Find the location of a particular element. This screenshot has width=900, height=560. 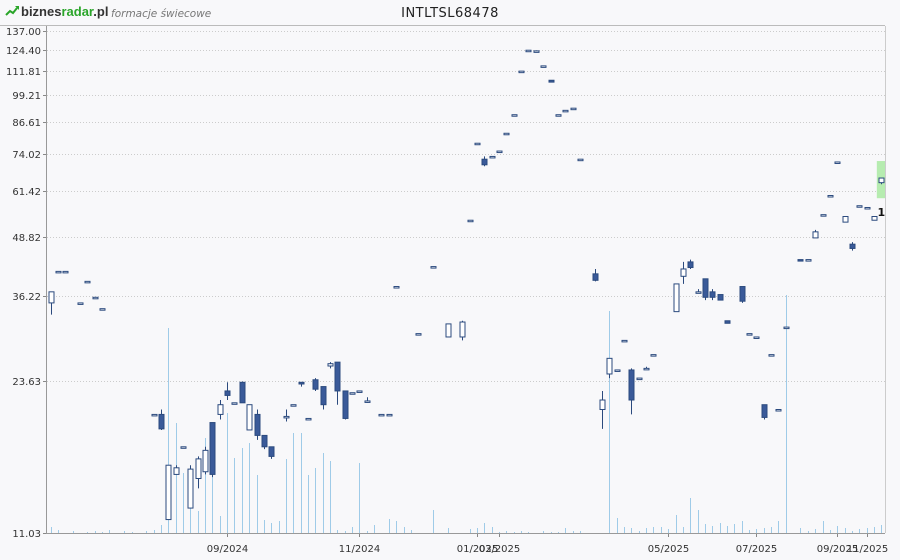

x-tick-label: 11/2024 is located at coordinates (360, 549).